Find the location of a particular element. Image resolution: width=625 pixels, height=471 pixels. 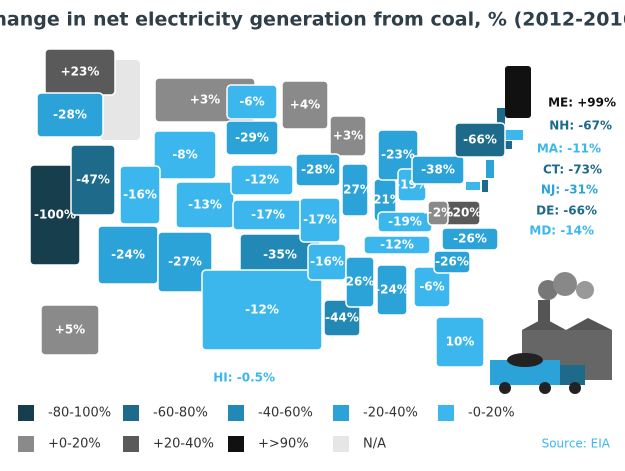

callout-label: DE: -66% is located at coordinates (566, 211).